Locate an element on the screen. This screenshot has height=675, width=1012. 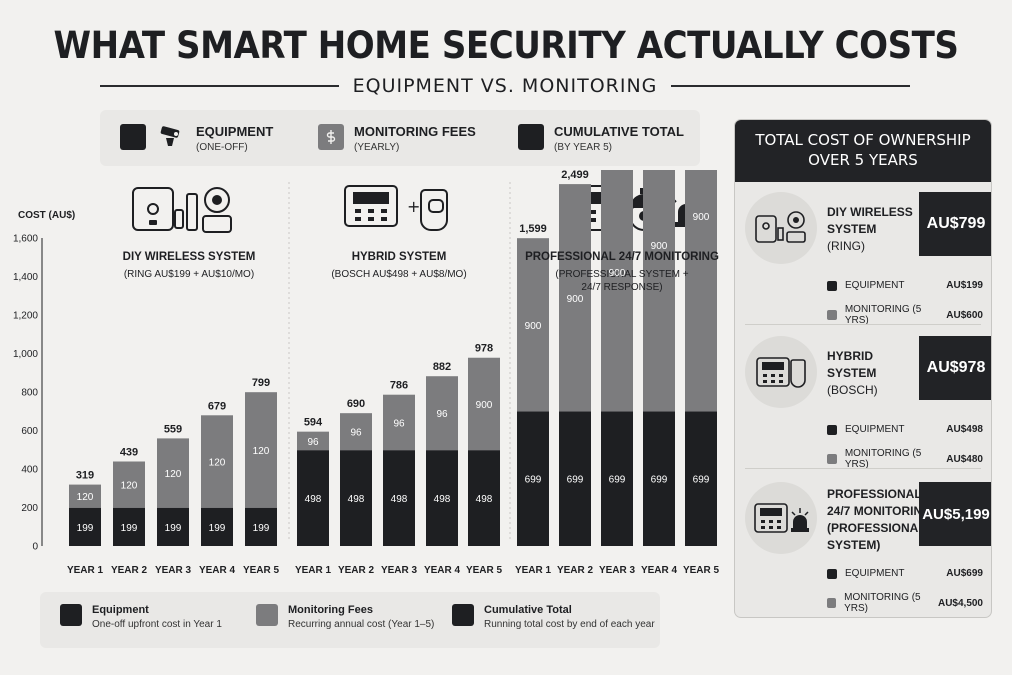
x-tick-label: YEAR 4 is located at coordinates (442, 570).